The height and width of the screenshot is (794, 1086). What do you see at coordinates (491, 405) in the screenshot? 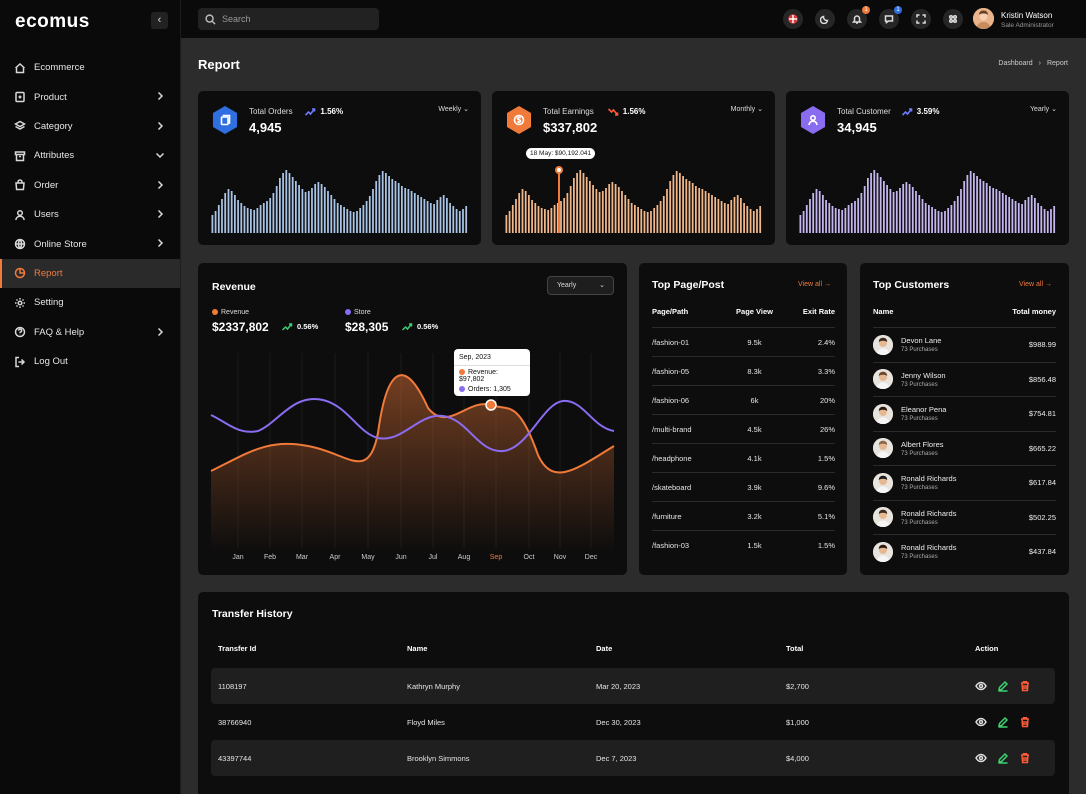
I see `revenue-highlight-point` at bounding box center [491, 405].